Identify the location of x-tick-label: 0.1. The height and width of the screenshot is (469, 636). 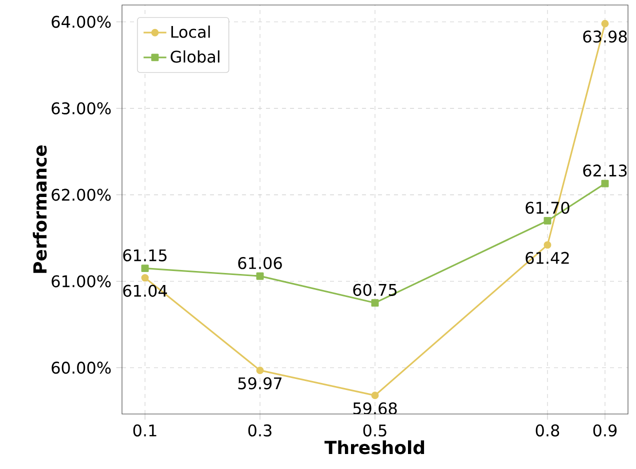
(144, 430).